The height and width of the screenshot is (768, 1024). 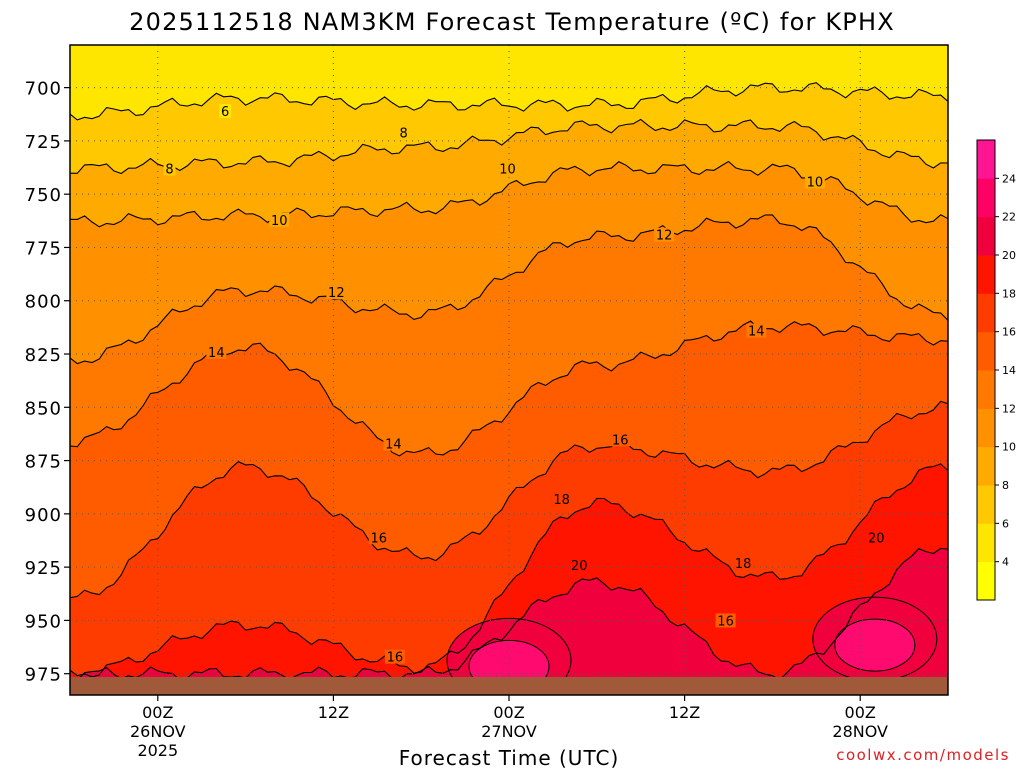 What do you see at coordinates (43, 195) in the screenshot?
I see `y-tick-label: 750` at bounding box center [43, 195].